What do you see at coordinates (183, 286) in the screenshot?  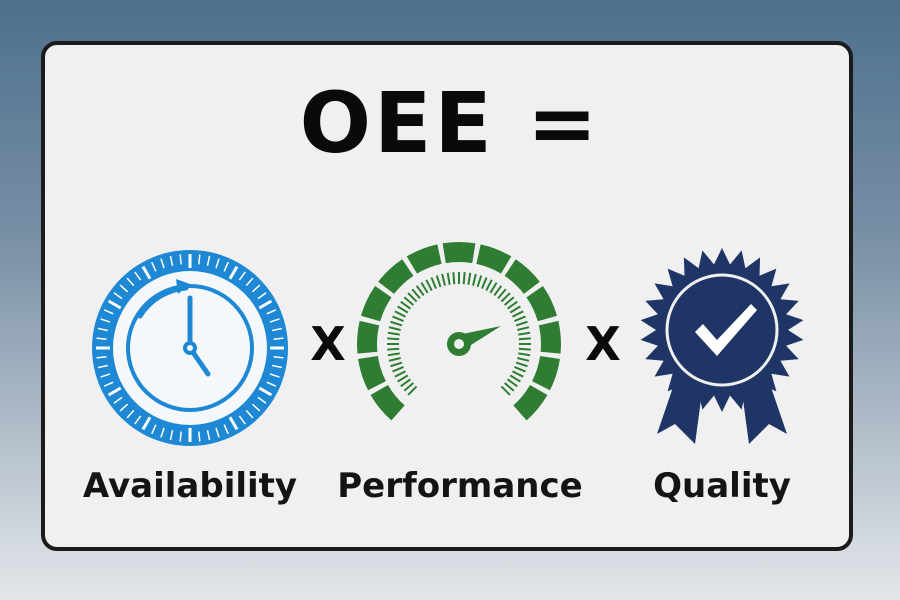 I see `clock-arrow-head` at bounding box center [183, 286].